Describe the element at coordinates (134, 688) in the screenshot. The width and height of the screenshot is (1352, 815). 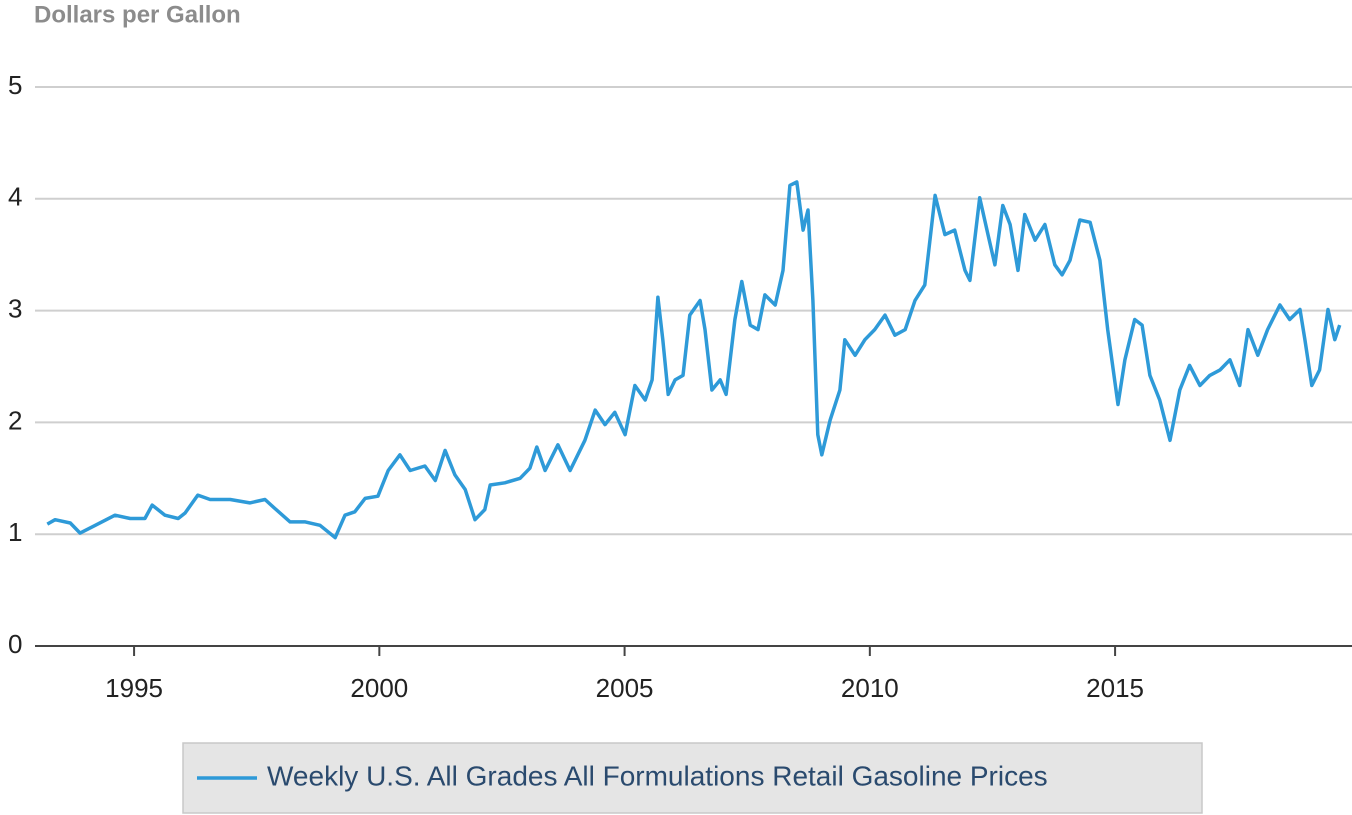
I see `x-tick-label: 1995` at that location.